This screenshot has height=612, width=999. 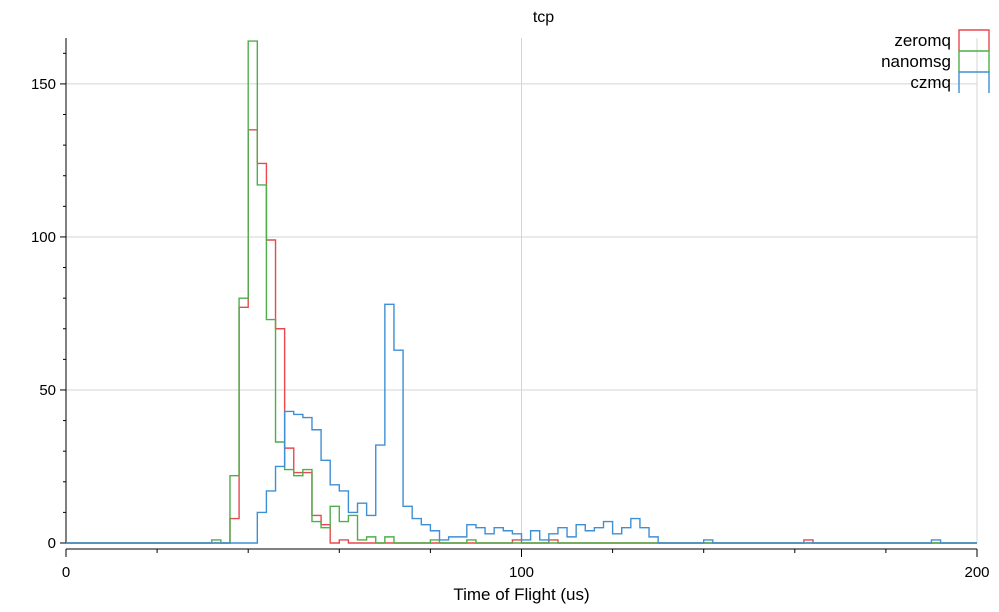 What do you see at coordinates (521, 594) in the screenshot?
I see `x-axis-label: Time of Flight (us)` at bounding box center [521, 594].